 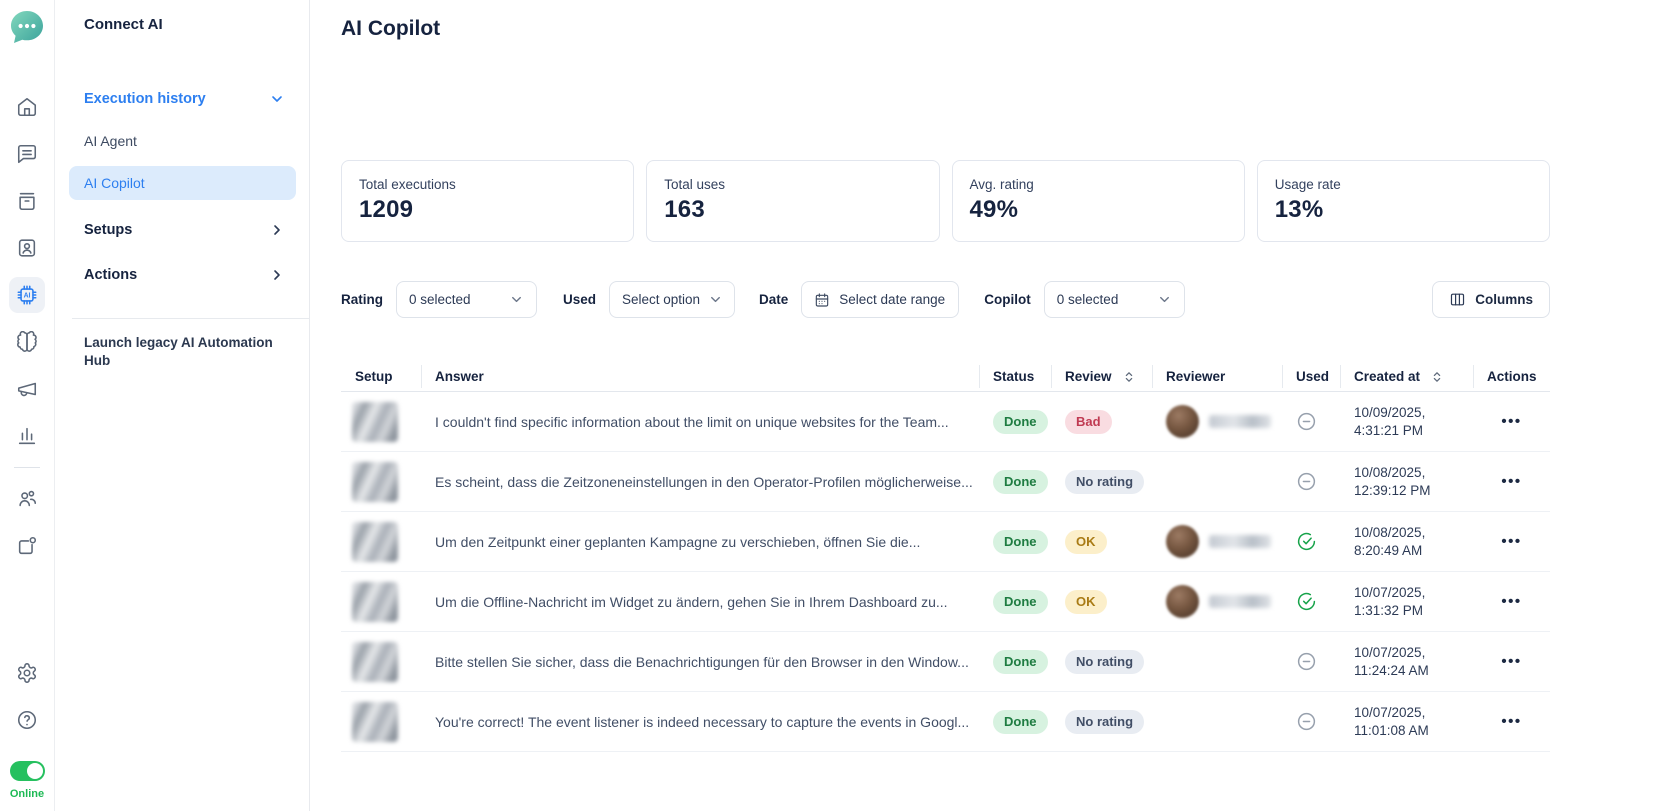 I want to click on created-time: 8:20:49 AM, so click(x=1388, y=550).